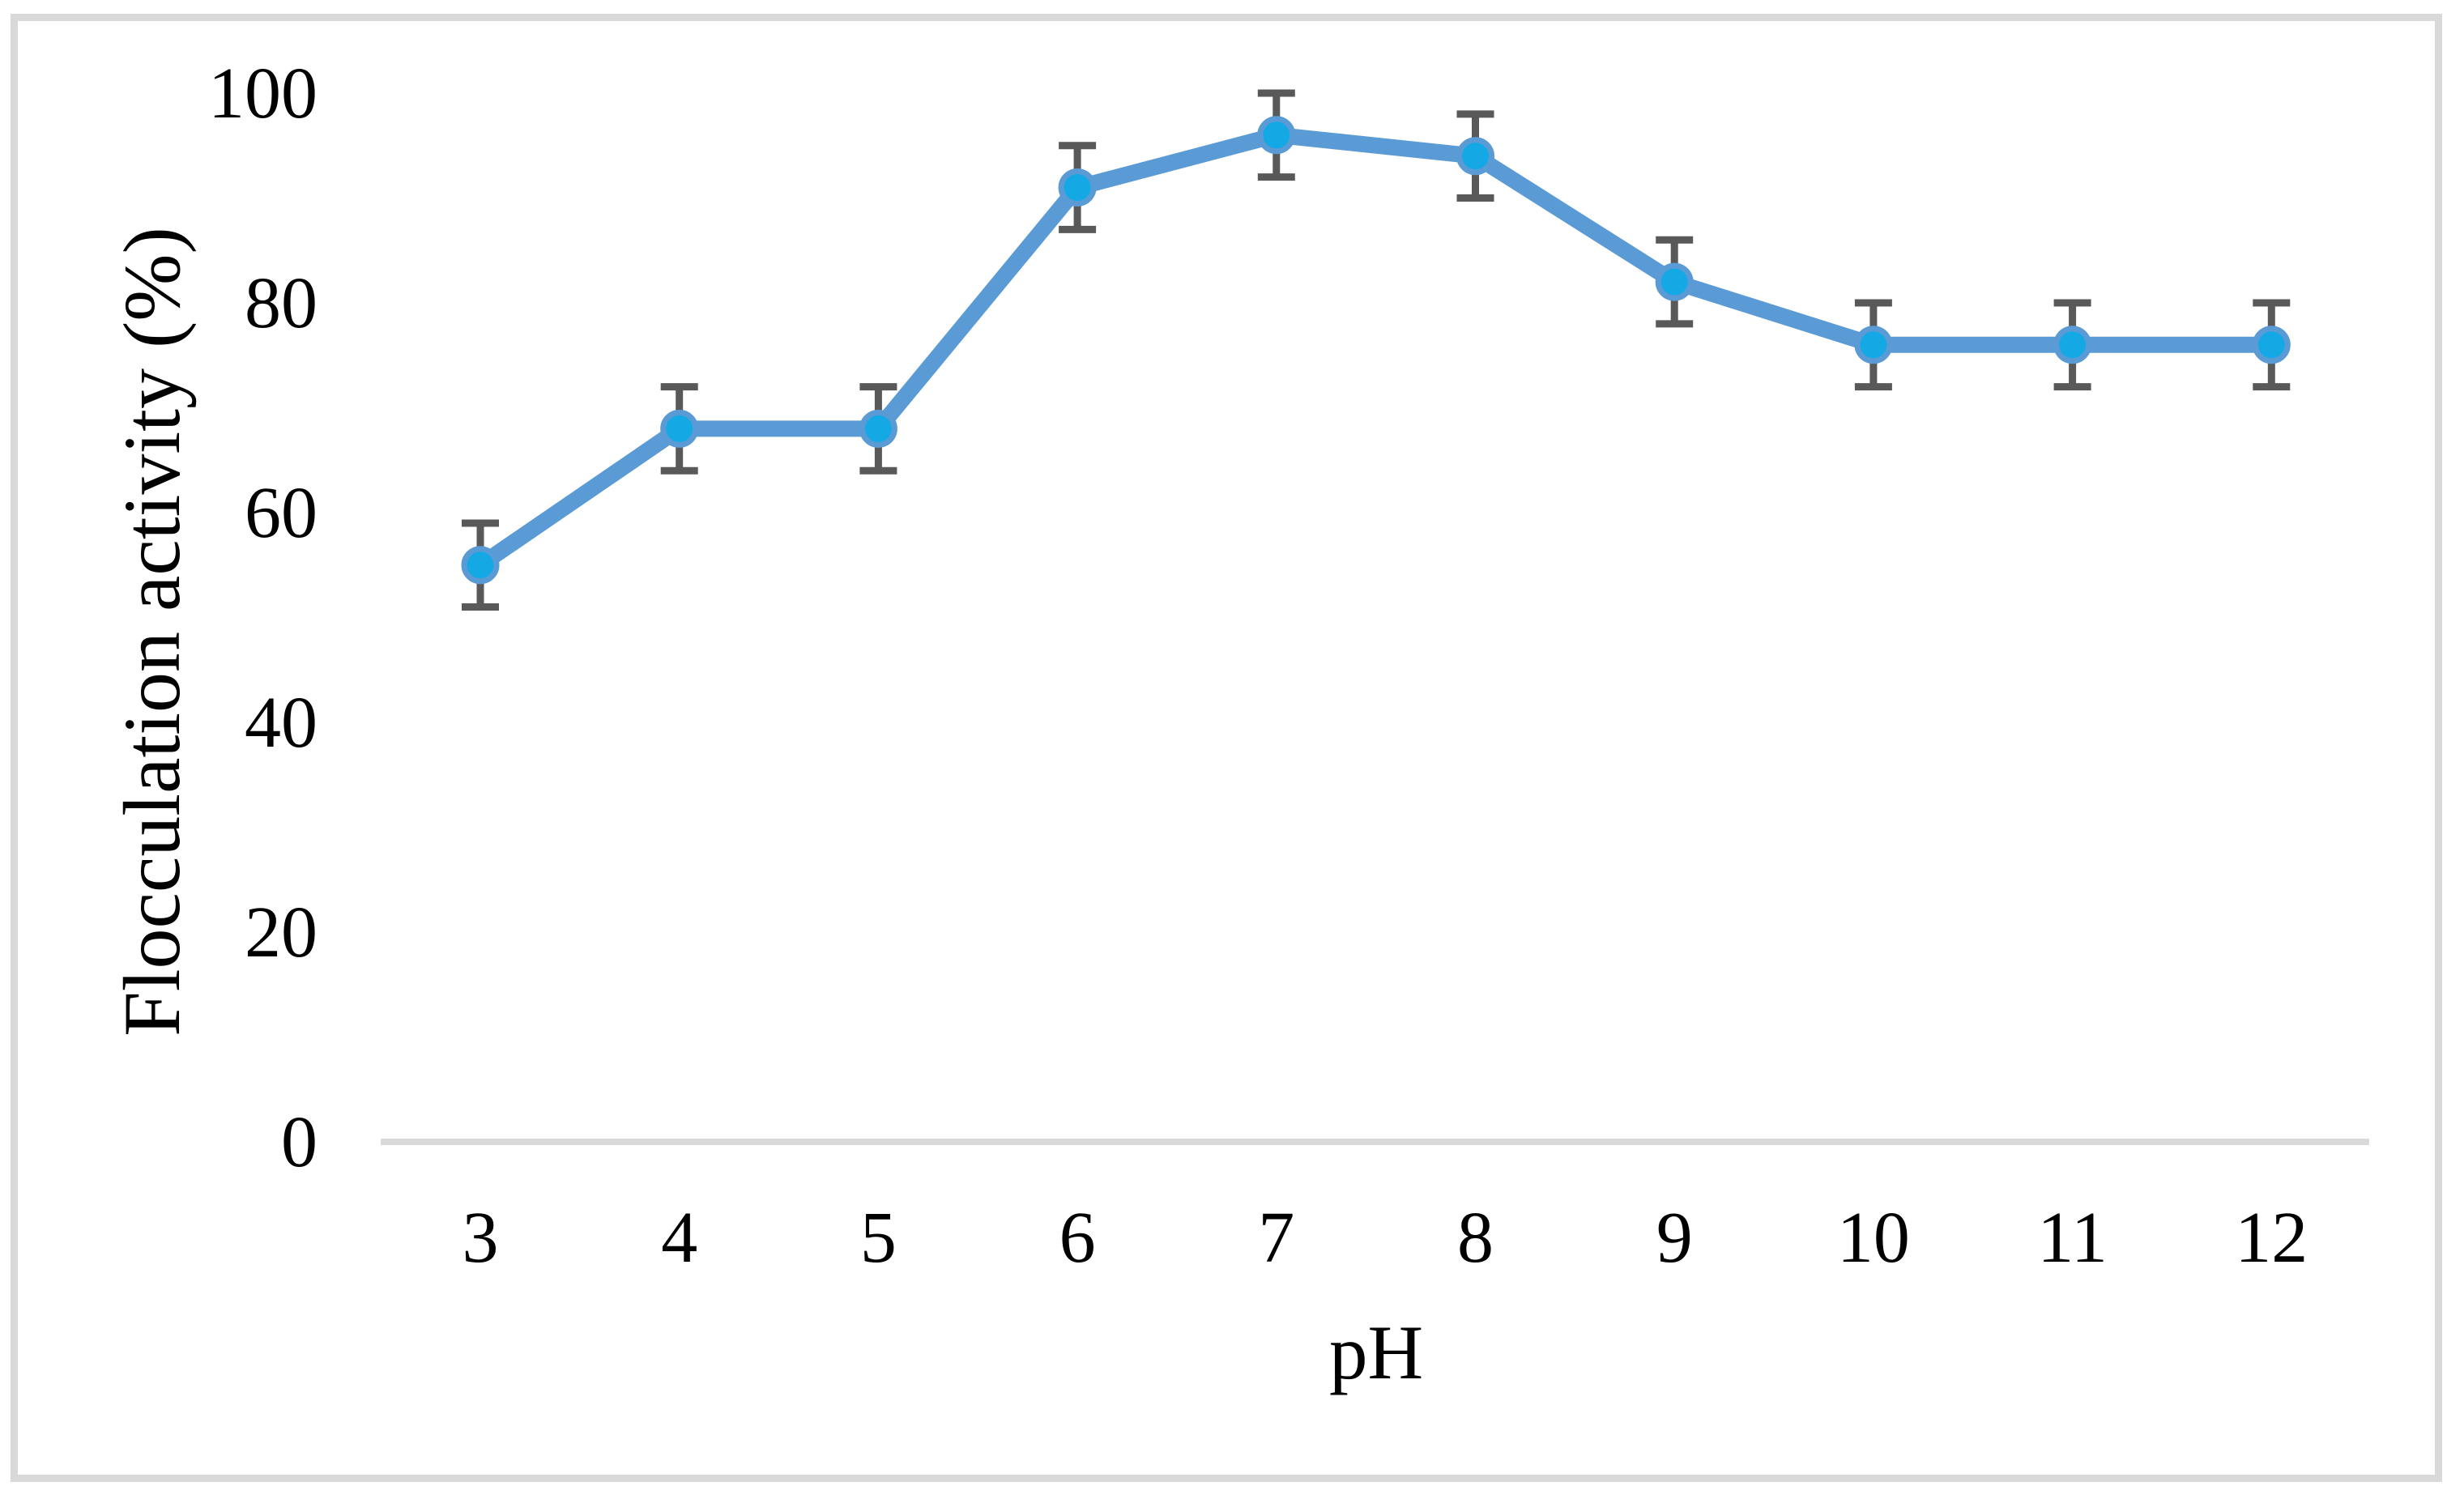  What do you see at coordinates (281, 723) in the screenshot?
I see `y-tick-label: 40` at bounding box center [281, 723].